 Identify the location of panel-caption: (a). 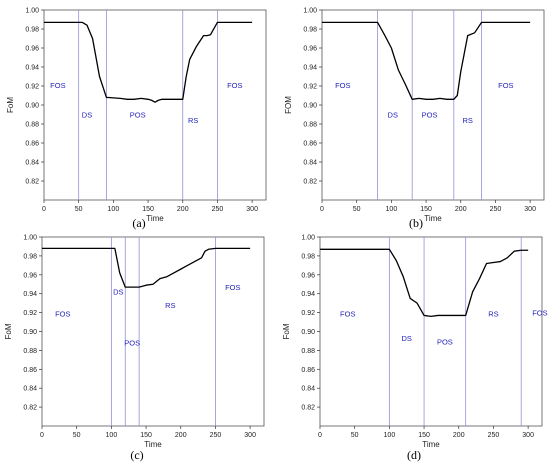
(138, 223).